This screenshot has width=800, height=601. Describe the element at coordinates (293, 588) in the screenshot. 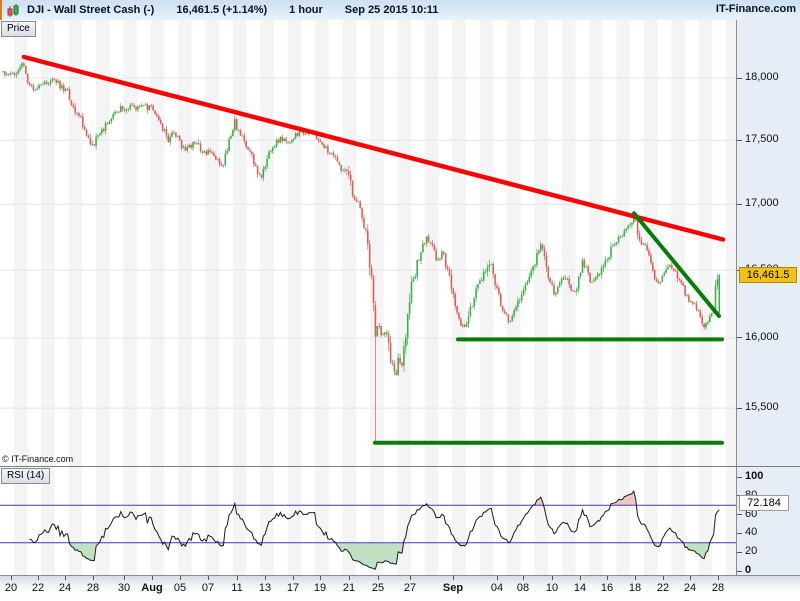

I see `time-axis-label: 17` at that location.